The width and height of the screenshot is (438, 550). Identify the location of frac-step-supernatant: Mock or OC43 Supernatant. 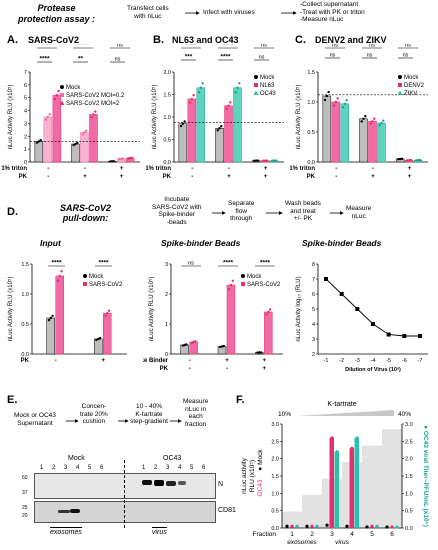
(35, 419).